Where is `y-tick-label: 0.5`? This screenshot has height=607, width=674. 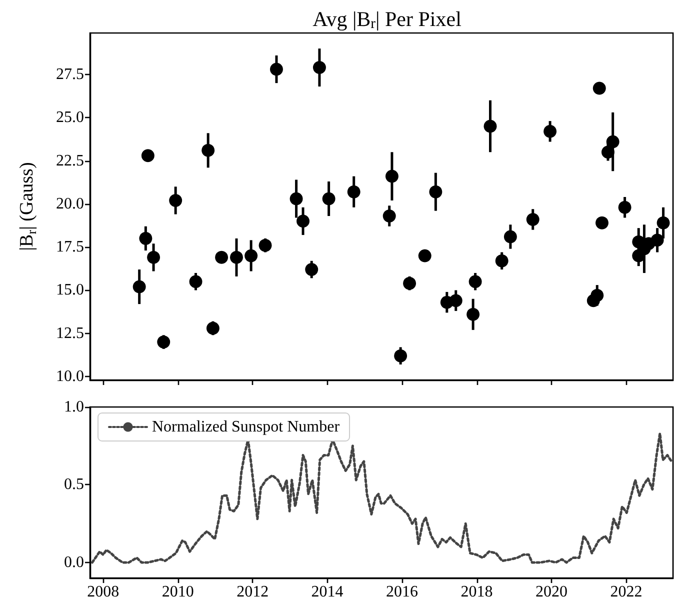 y-tick-label: 0.5 is located at coordinates (74, 485).